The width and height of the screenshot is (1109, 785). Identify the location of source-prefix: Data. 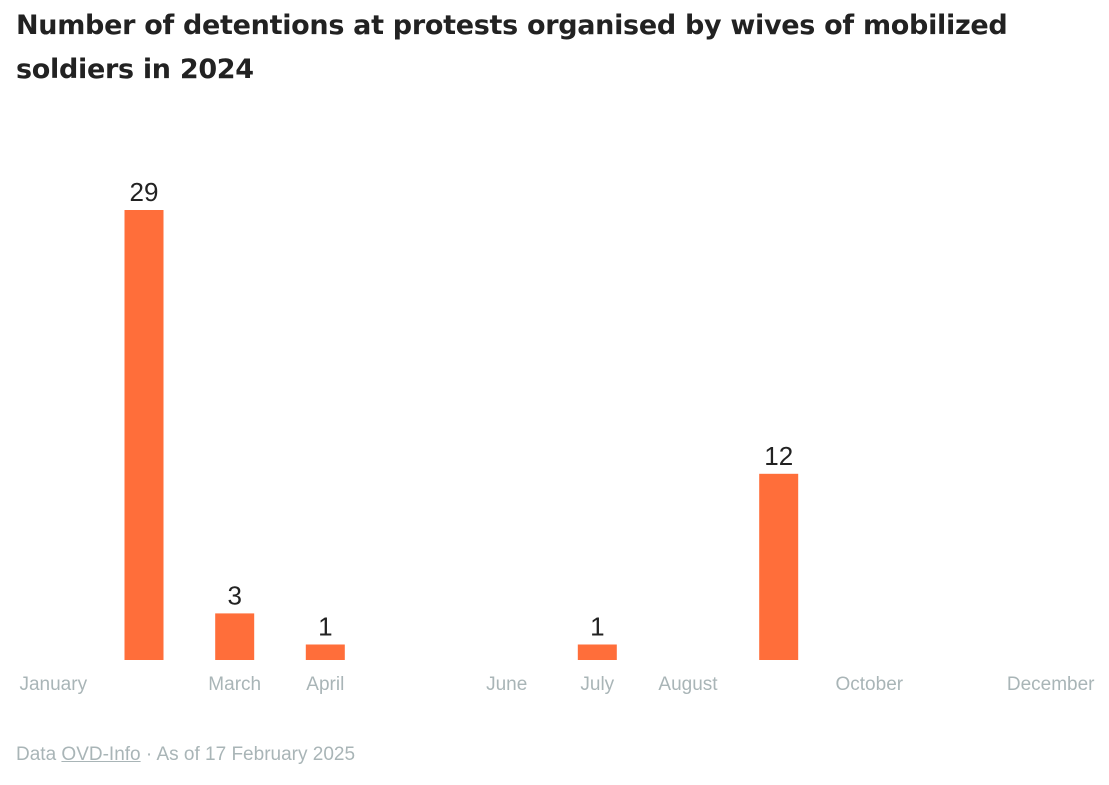
(36, 754).